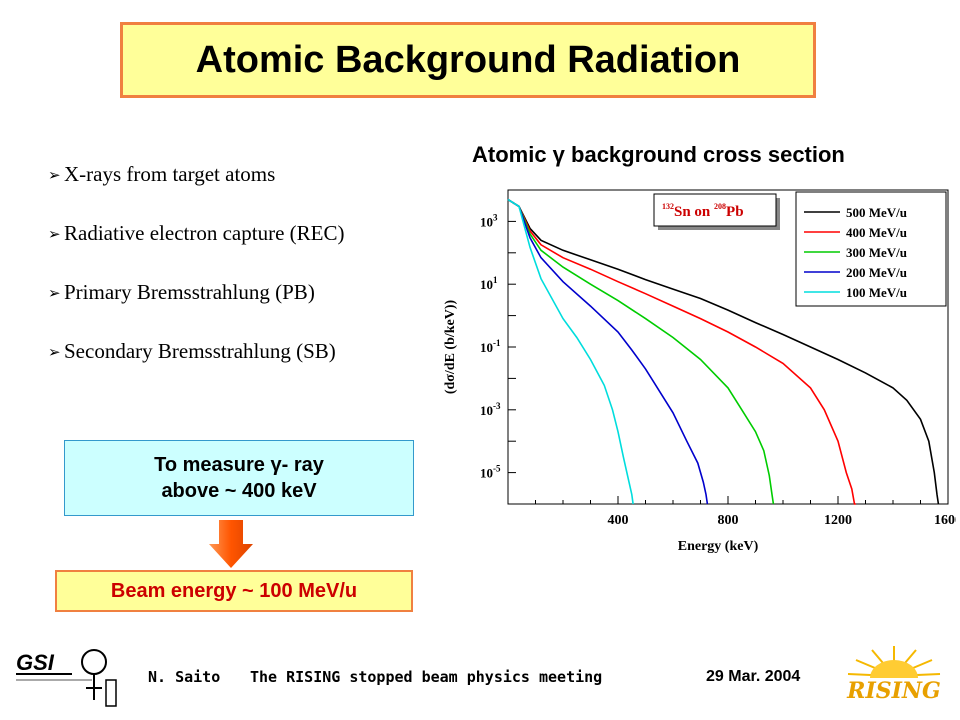  I want to click on measure-line-1: To measure γ- ray, so click(239, 465).